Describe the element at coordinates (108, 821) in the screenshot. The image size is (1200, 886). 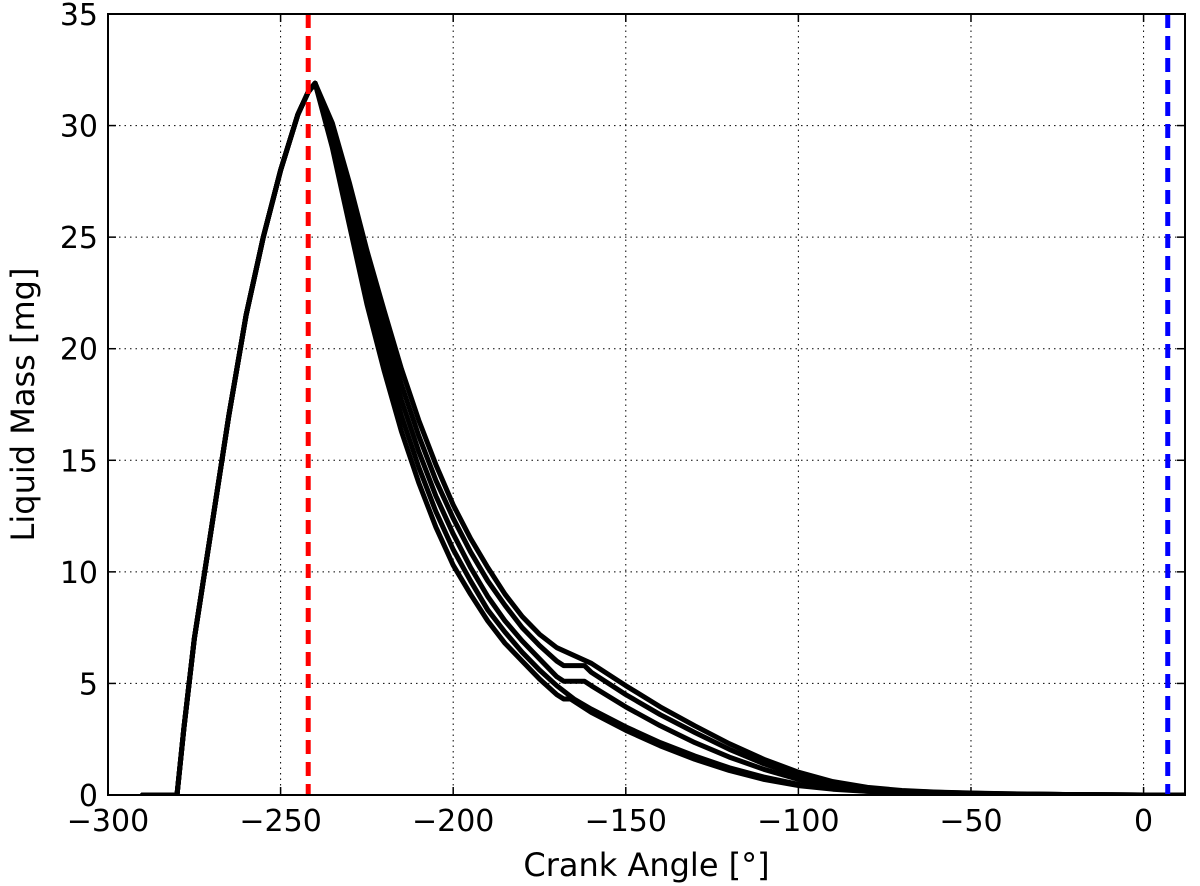
I see `x-tick-label: −300` at that location.